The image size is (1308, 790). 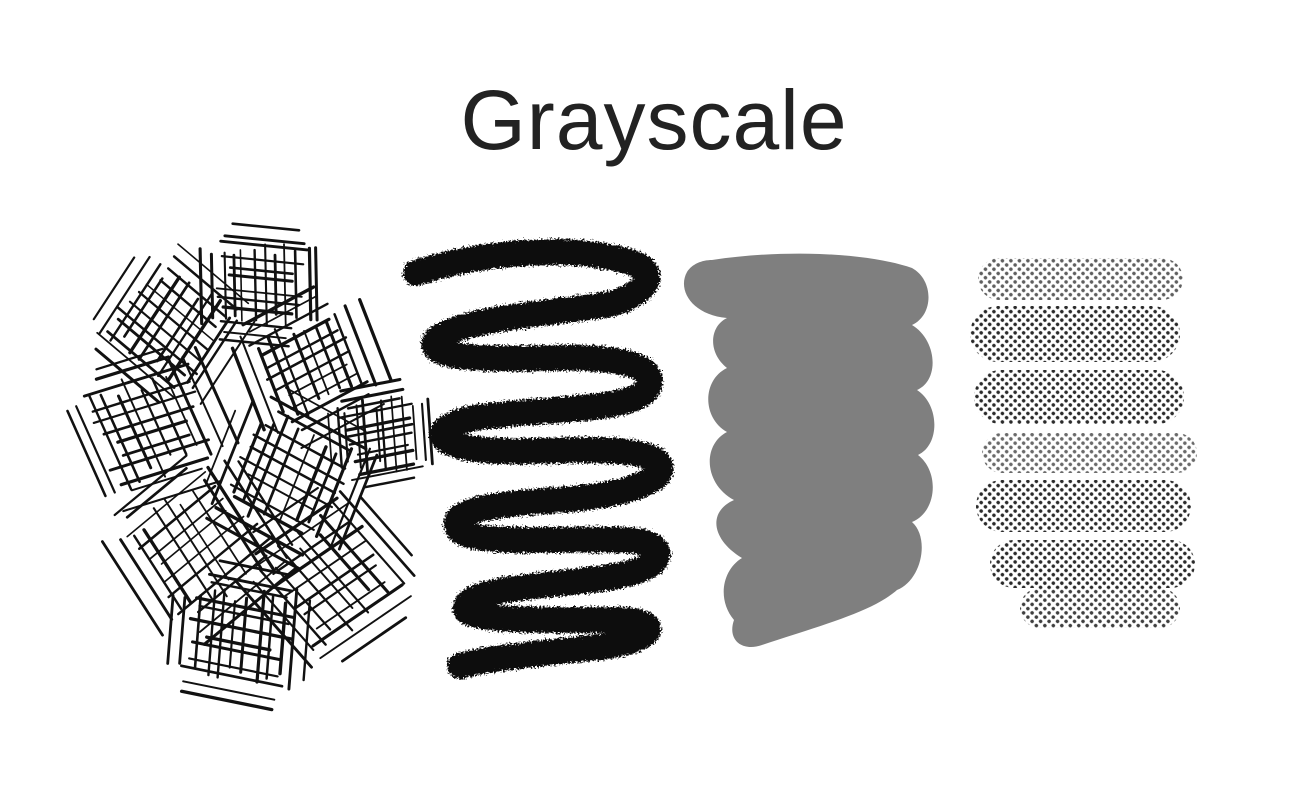 I want to click on flat-gray-brush-stroke, so click(x=809, y=450).